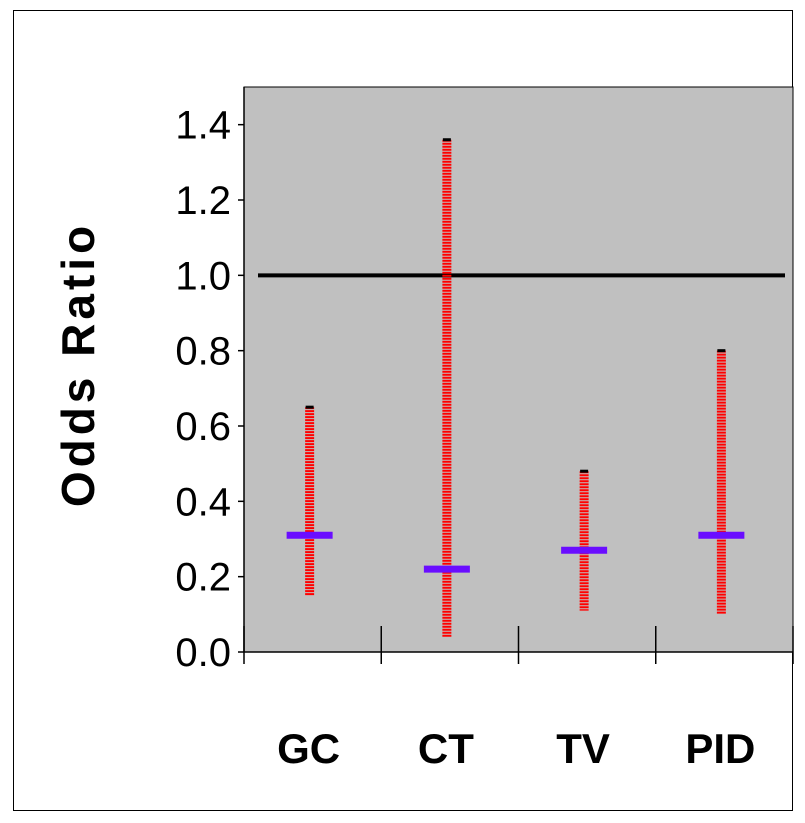  I want to click on y-tick-label: 1.4, so click(203, 126).